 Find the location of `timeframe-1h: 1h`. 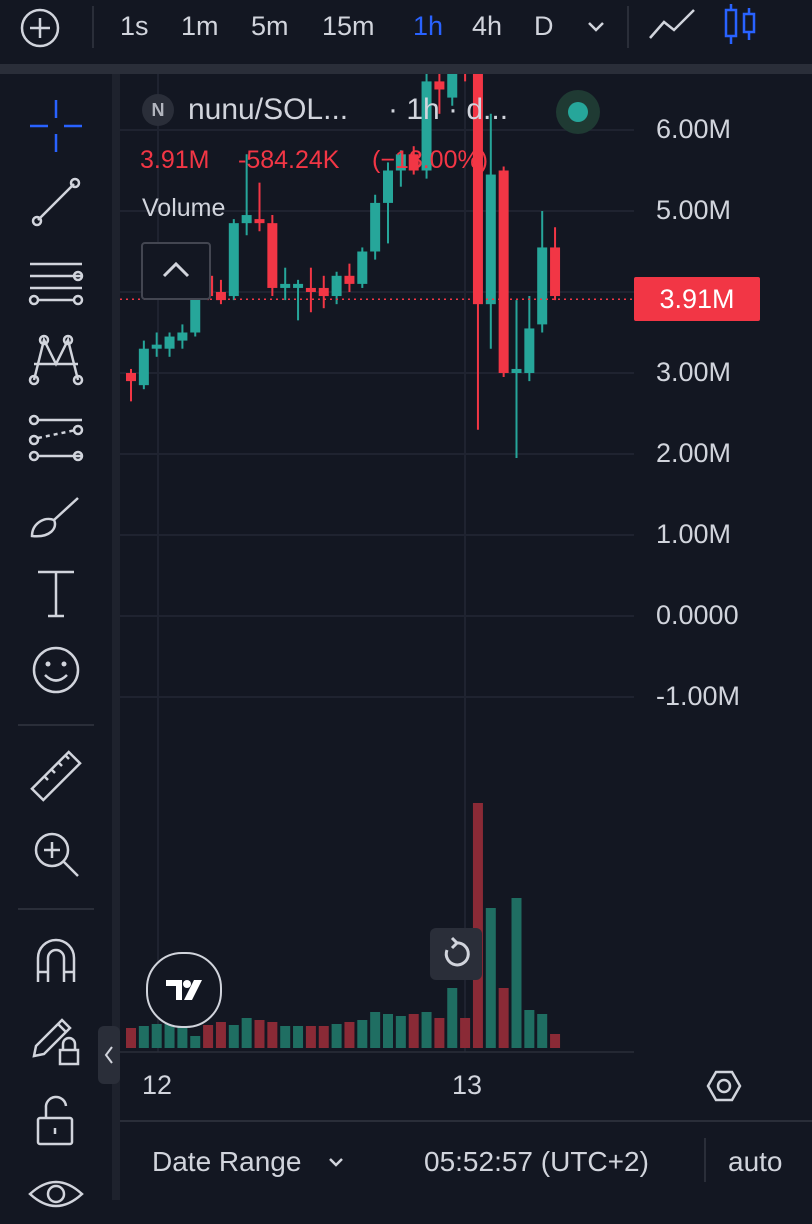

timeframe-1h: 1h is located at coordinates (428, 26).